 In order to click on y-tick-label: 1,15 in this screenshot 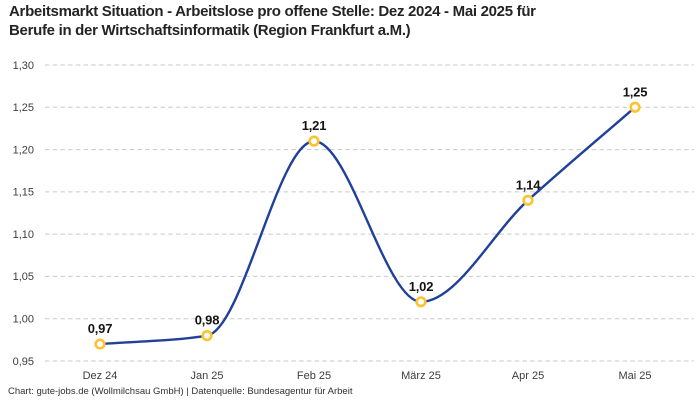, I will do `click(23, 193)`.